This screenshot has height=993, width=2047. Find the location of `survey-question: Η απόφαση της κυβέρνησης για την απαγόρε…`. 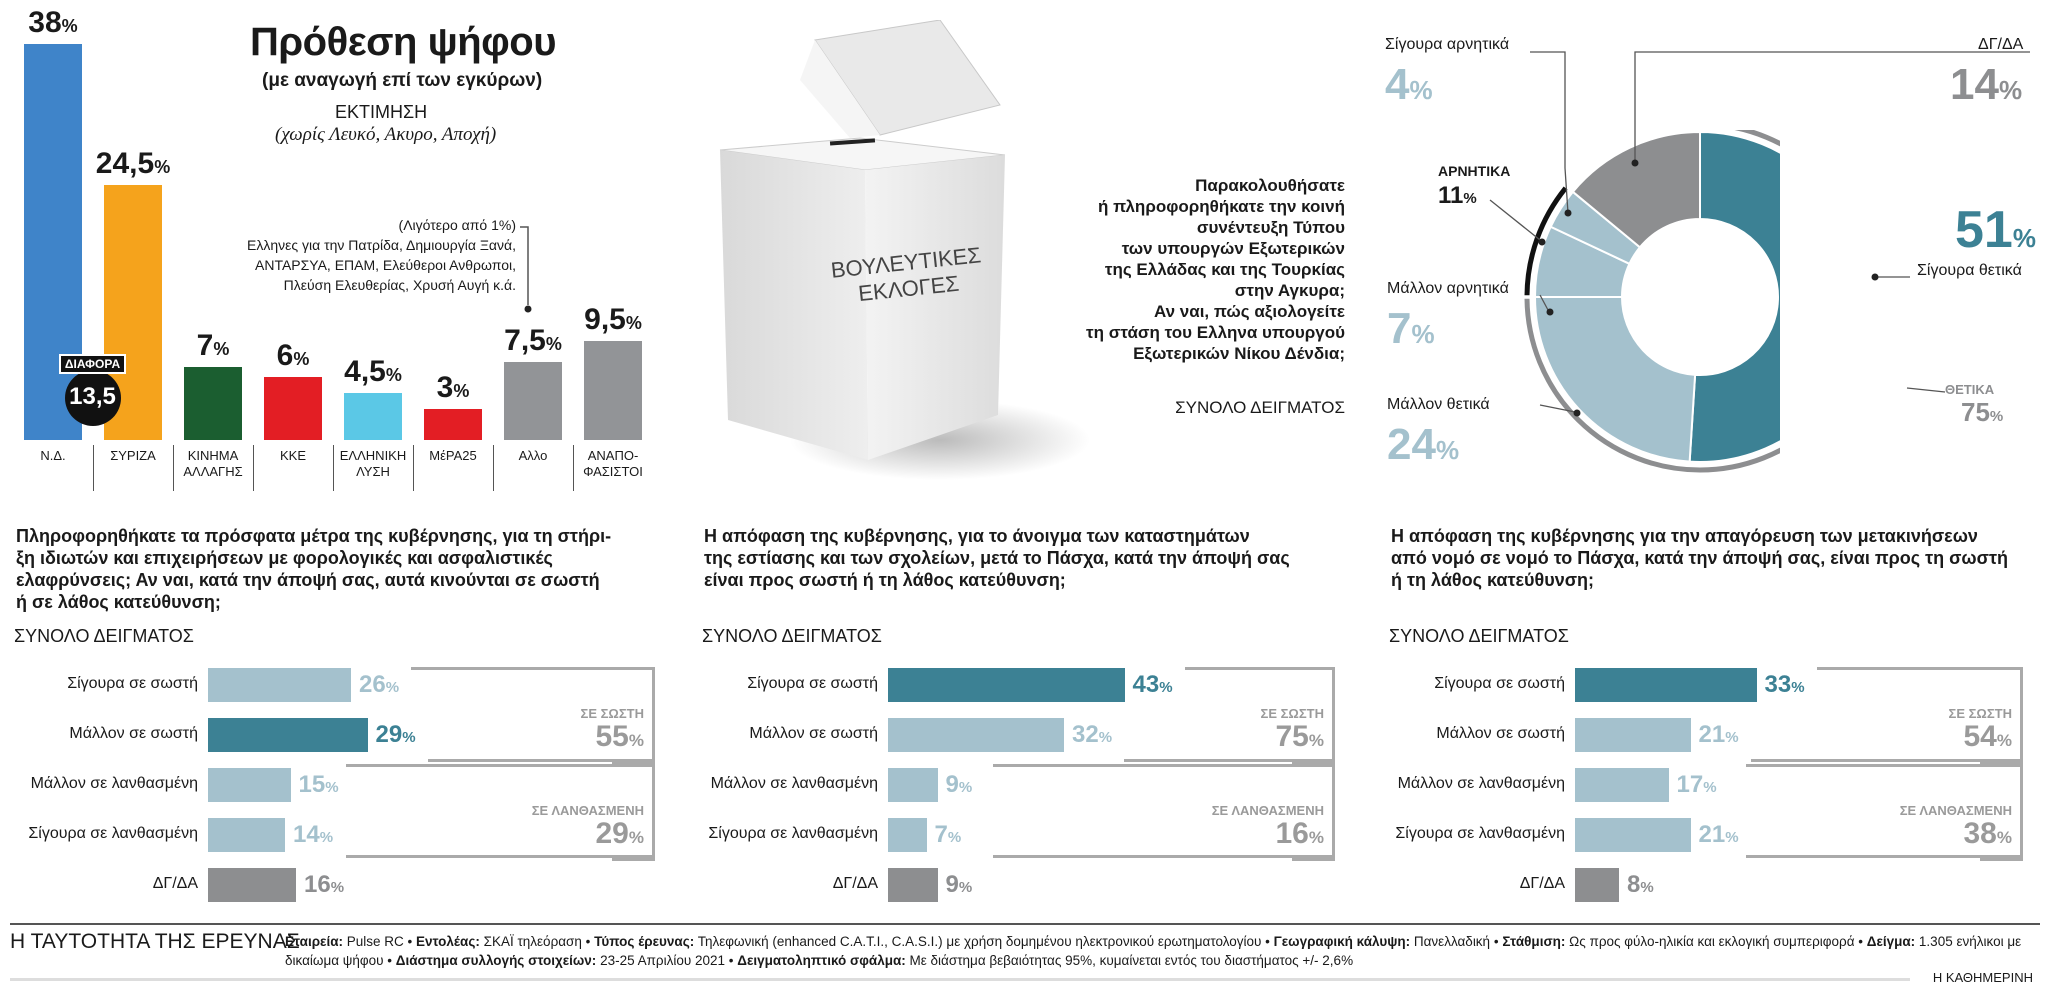

survey-question: Η απόφαση της κυβέρνησης για την απαγόρε… is located at coordinates (1716, 558).